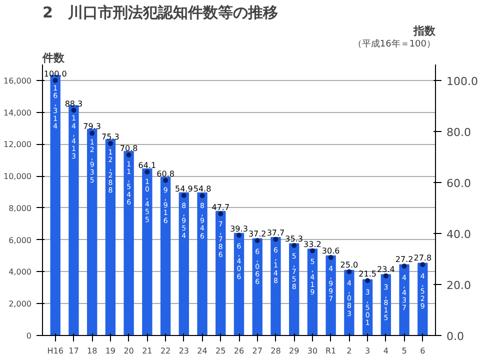 The width and height of the screenshot is (480, 358). I want to click on data-label: 37.2, so click(257, 234).